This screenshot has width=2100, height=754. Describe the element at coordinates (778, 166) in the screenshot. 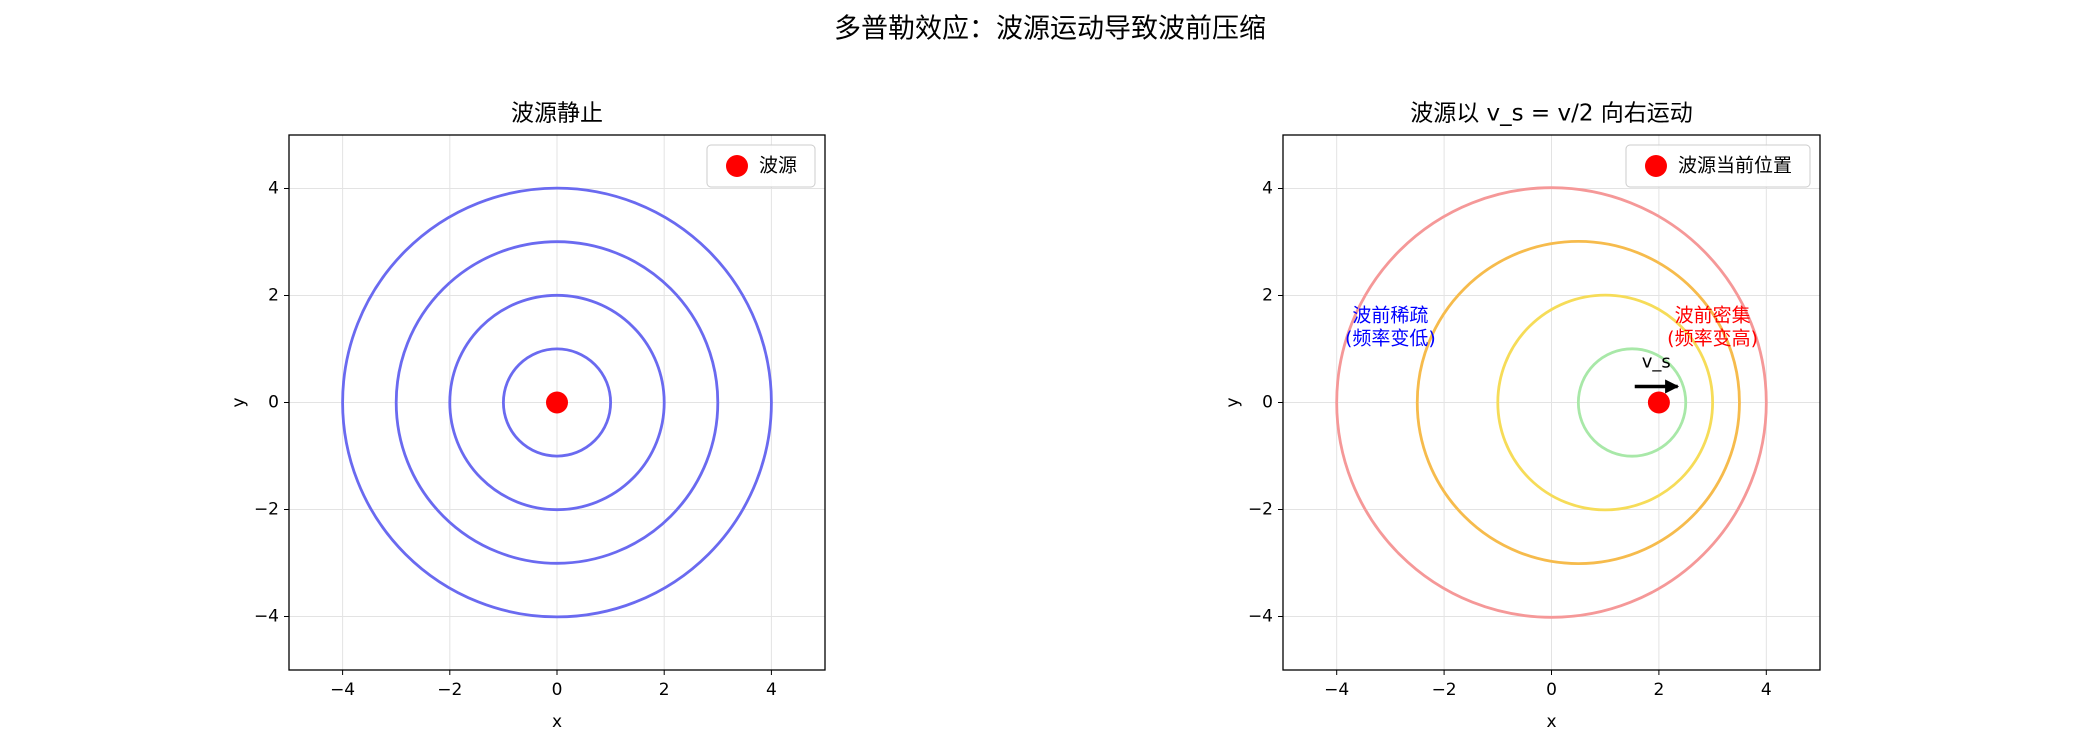

I see `legend-label: 波源` at that location.